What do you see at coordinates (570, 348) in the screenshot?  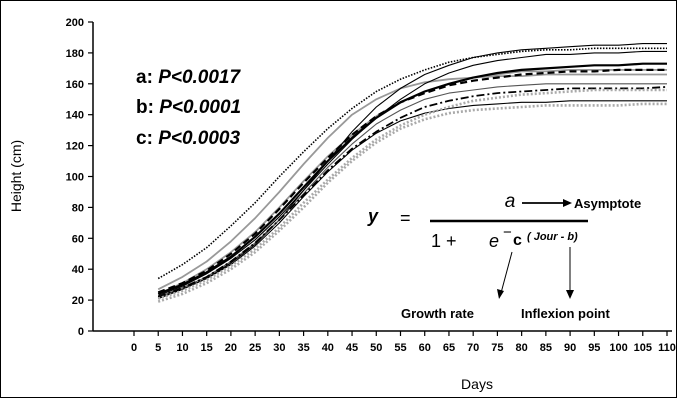 I see `x-tick-label: 90` at bounding box center [570, 348].